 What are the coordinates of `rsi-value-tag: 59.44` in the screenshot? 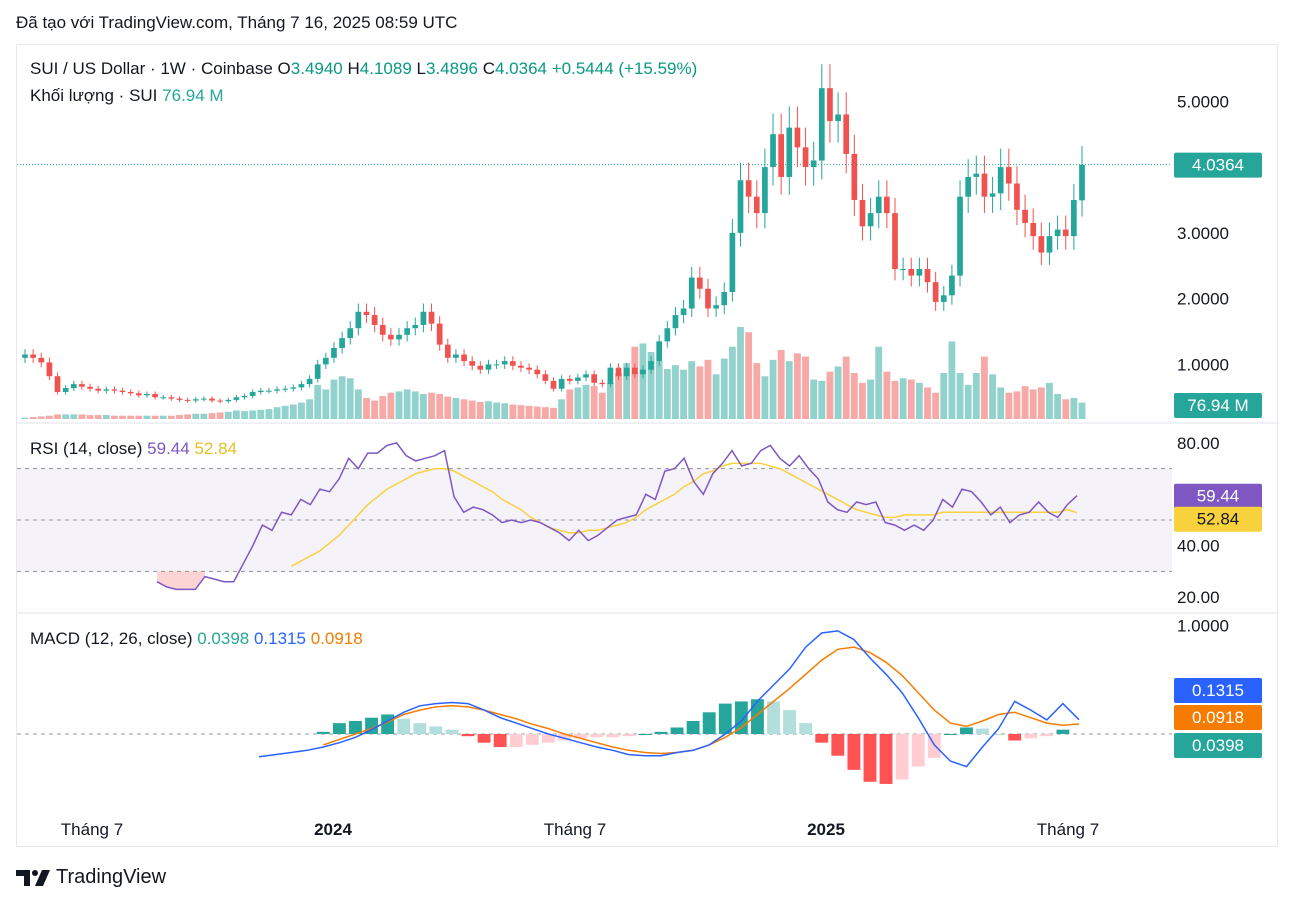 It's located at (1218, 496).